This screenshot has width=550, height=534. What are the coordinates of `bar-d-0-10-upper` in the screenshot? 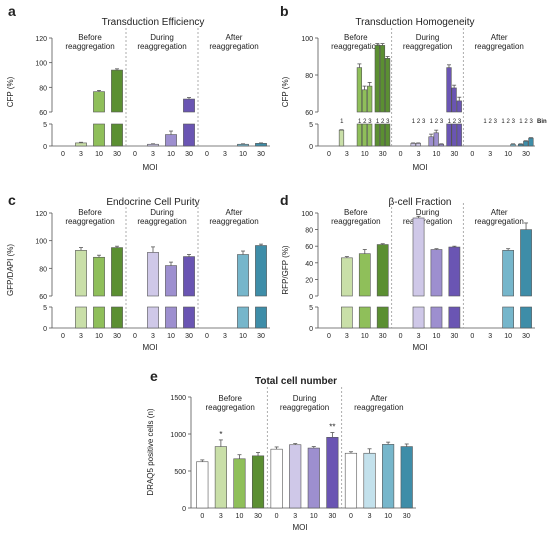 It's located at (364, 275).